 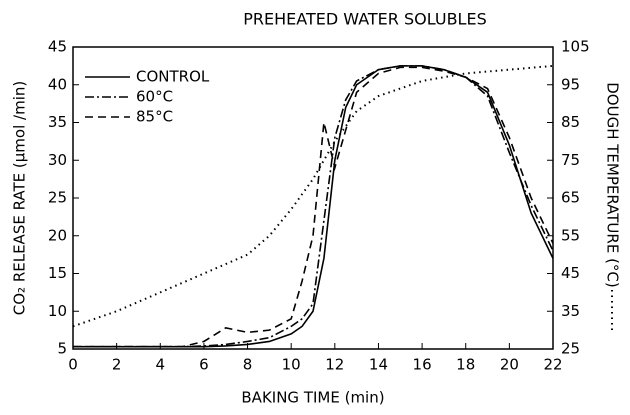 What do you see at coordinates (570, 273) in the screenshot?
I see `y2-tick-label: 45` at bounding box center [570, 273].